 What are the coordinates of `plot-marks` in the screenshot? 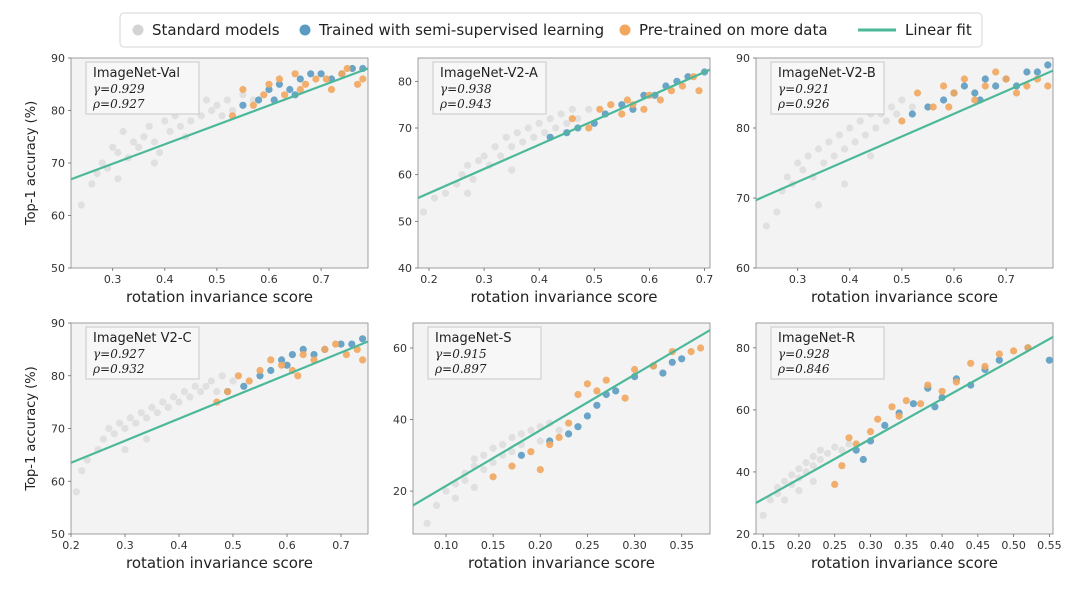 It's located at (904, 427).